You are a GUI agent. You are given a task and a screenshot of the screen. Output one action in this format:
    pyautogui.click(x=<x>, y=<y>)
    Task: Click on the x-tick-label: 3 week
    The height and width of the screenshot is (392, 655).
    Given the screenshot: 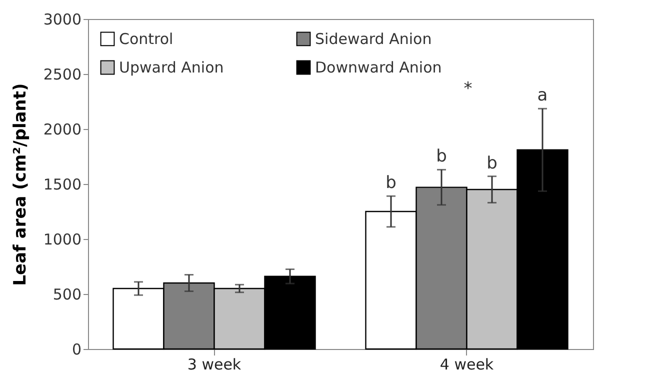 What is the action you would take?
    pyautogui.click(x=214, y=365)
    